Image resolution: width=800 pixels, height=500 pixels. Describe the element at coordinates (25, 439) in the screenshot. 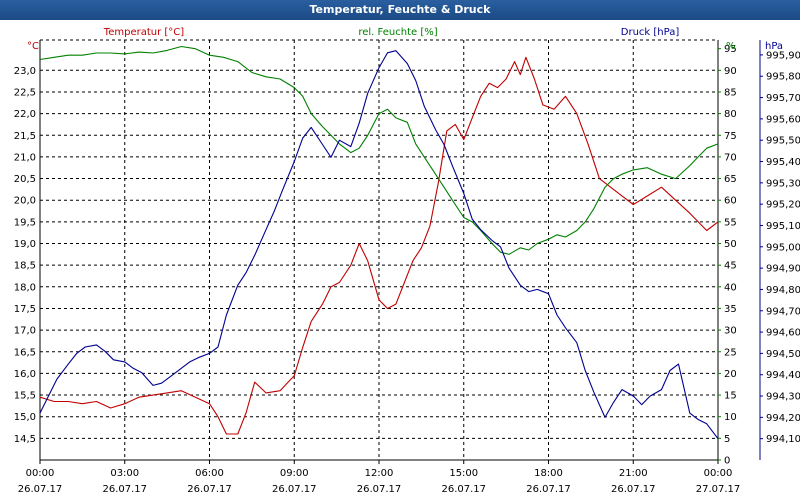

I see `temperature-tick-label: 14,5` at that location.